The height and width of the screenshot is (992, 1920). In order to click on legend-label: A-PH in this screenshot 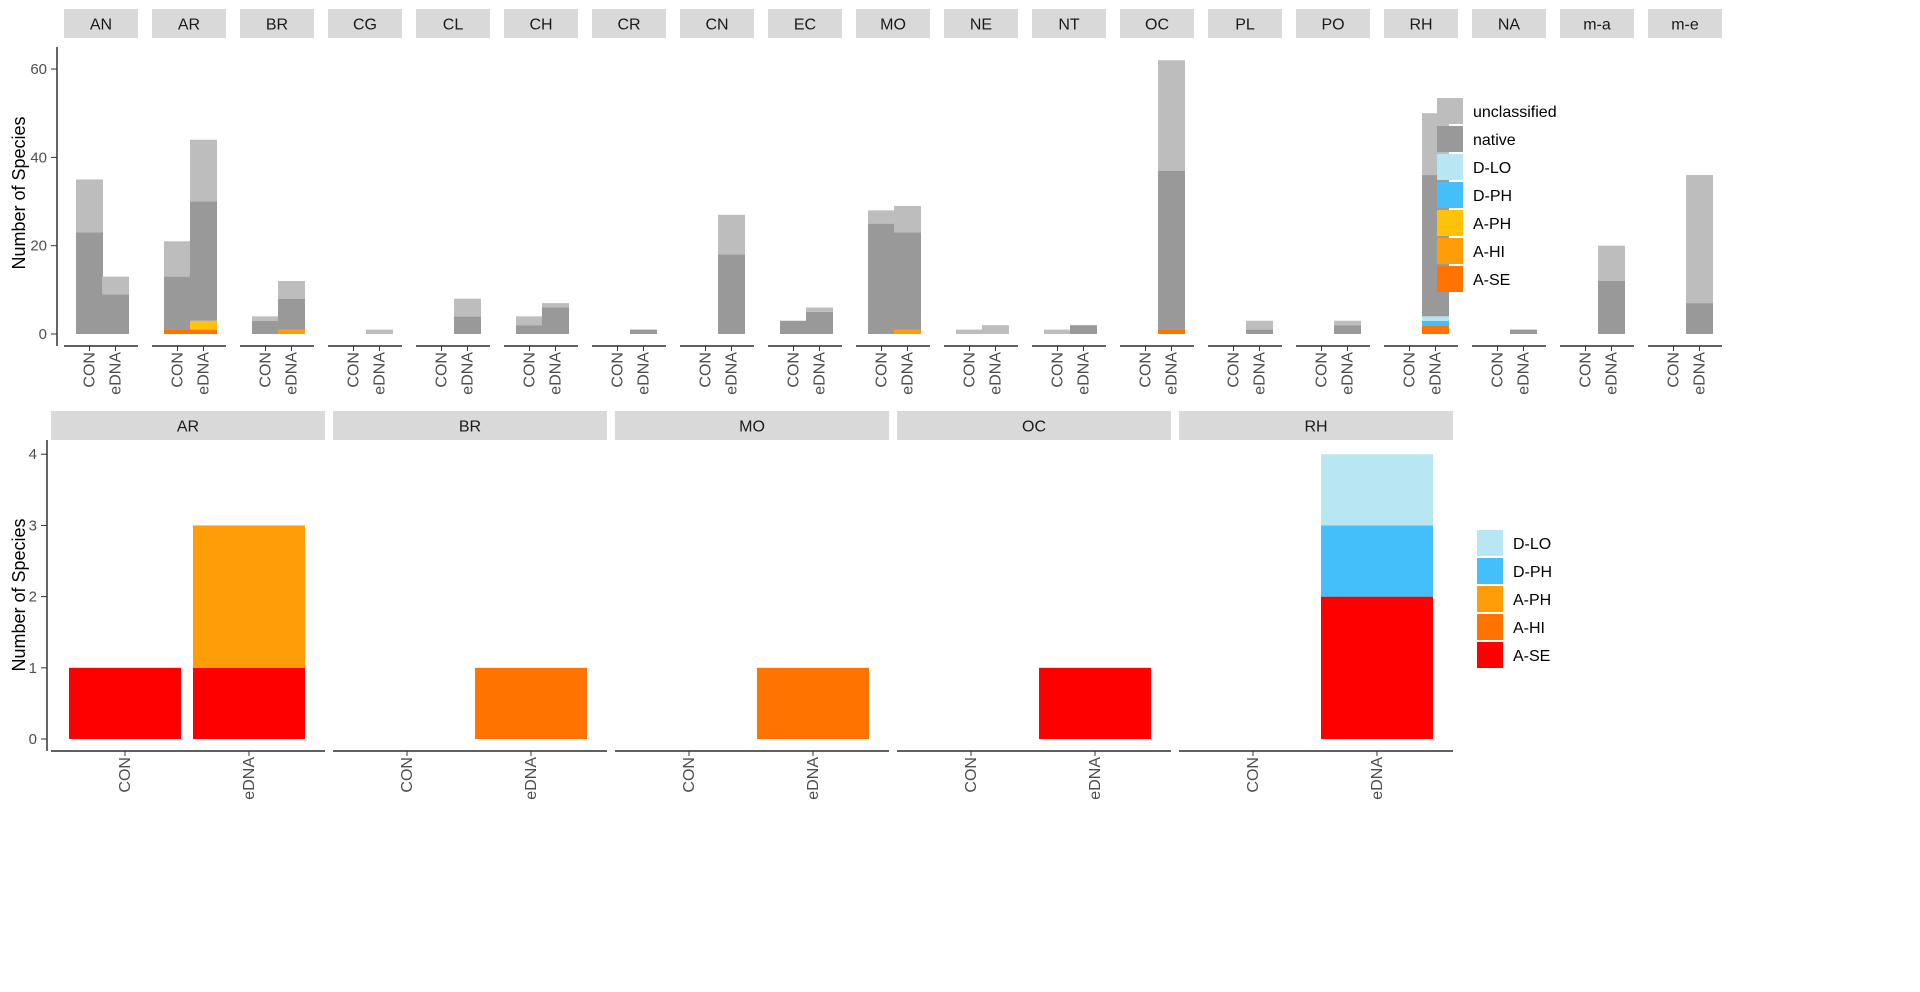, I will do `click(1532, 600)`.